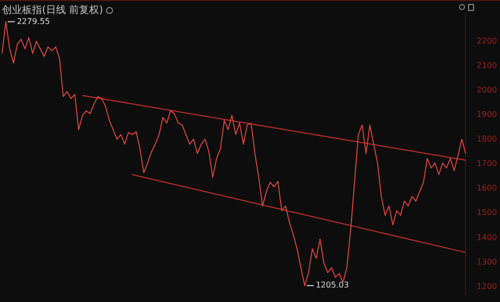 This screenshot has width=500, height=302. Describe the element at coordinates (486, 213) in the screenshot. I see `y-tick-label: 1500` at that location.